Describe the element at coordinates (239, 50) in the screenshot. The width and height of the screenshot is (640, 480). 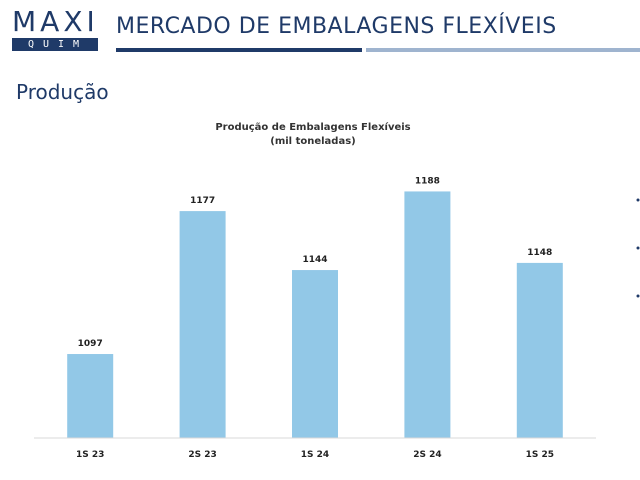
I see `title-rule-dark` at that location.